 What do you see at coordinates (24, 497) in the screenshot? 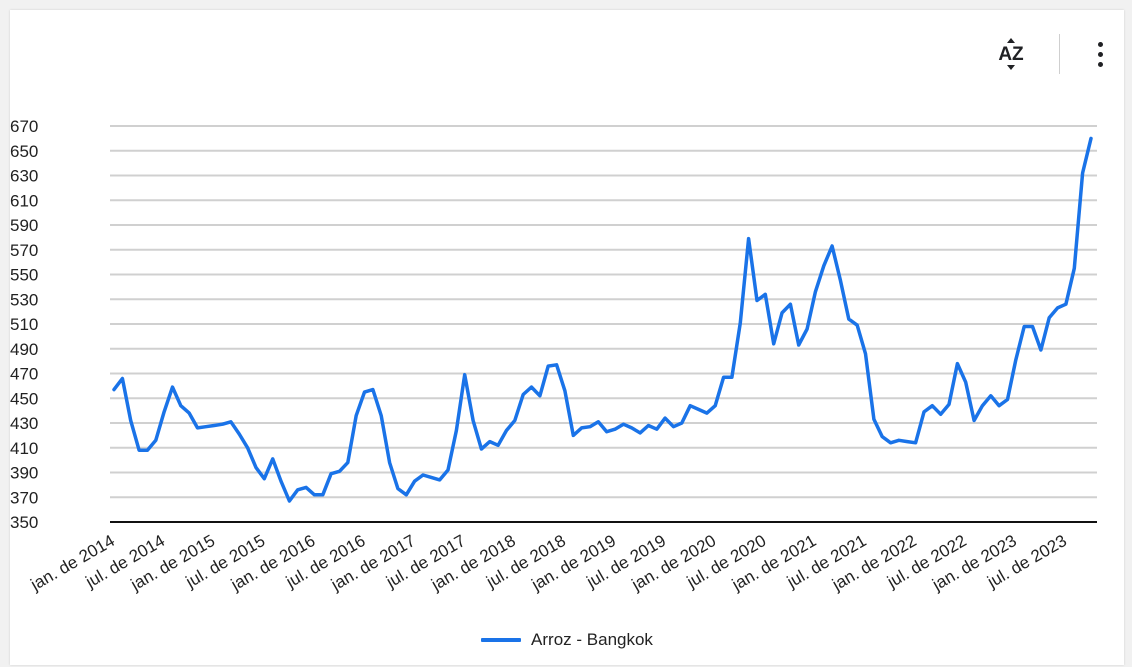
I see `y-tick-label: 370` at bounding box center [24, 497].